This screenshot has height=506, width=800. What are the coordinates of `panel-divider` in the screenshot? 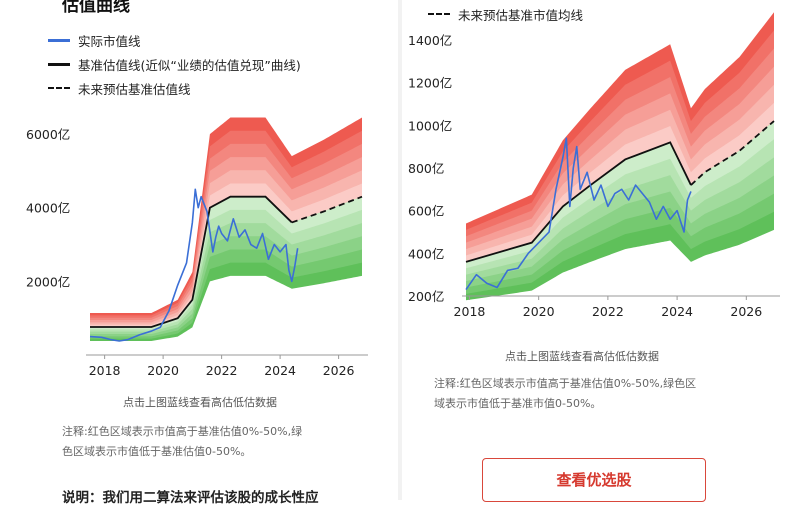 It's located at (400, 250).